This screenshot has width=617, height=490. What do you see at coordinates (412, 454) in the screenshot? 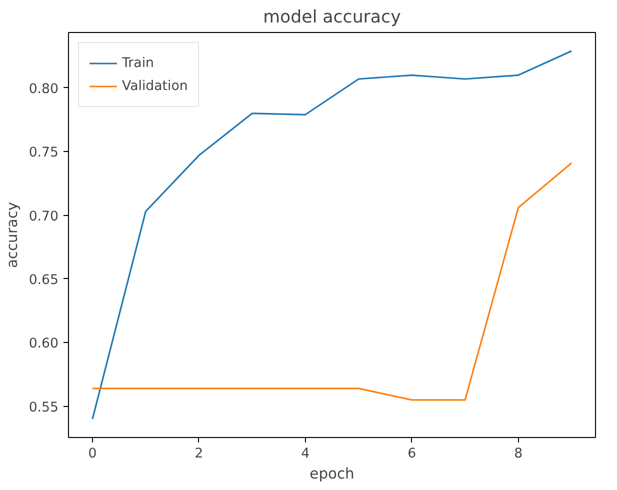
I see `x-tick-label: 6` at bounding box center [412, 454].